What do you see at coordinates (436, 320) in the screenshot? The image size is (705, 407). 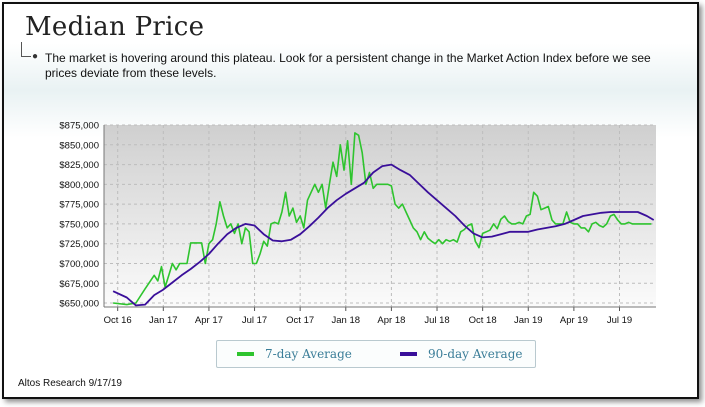 I see `x-tick-label: Jul 18` at bounding box center [436, 320].